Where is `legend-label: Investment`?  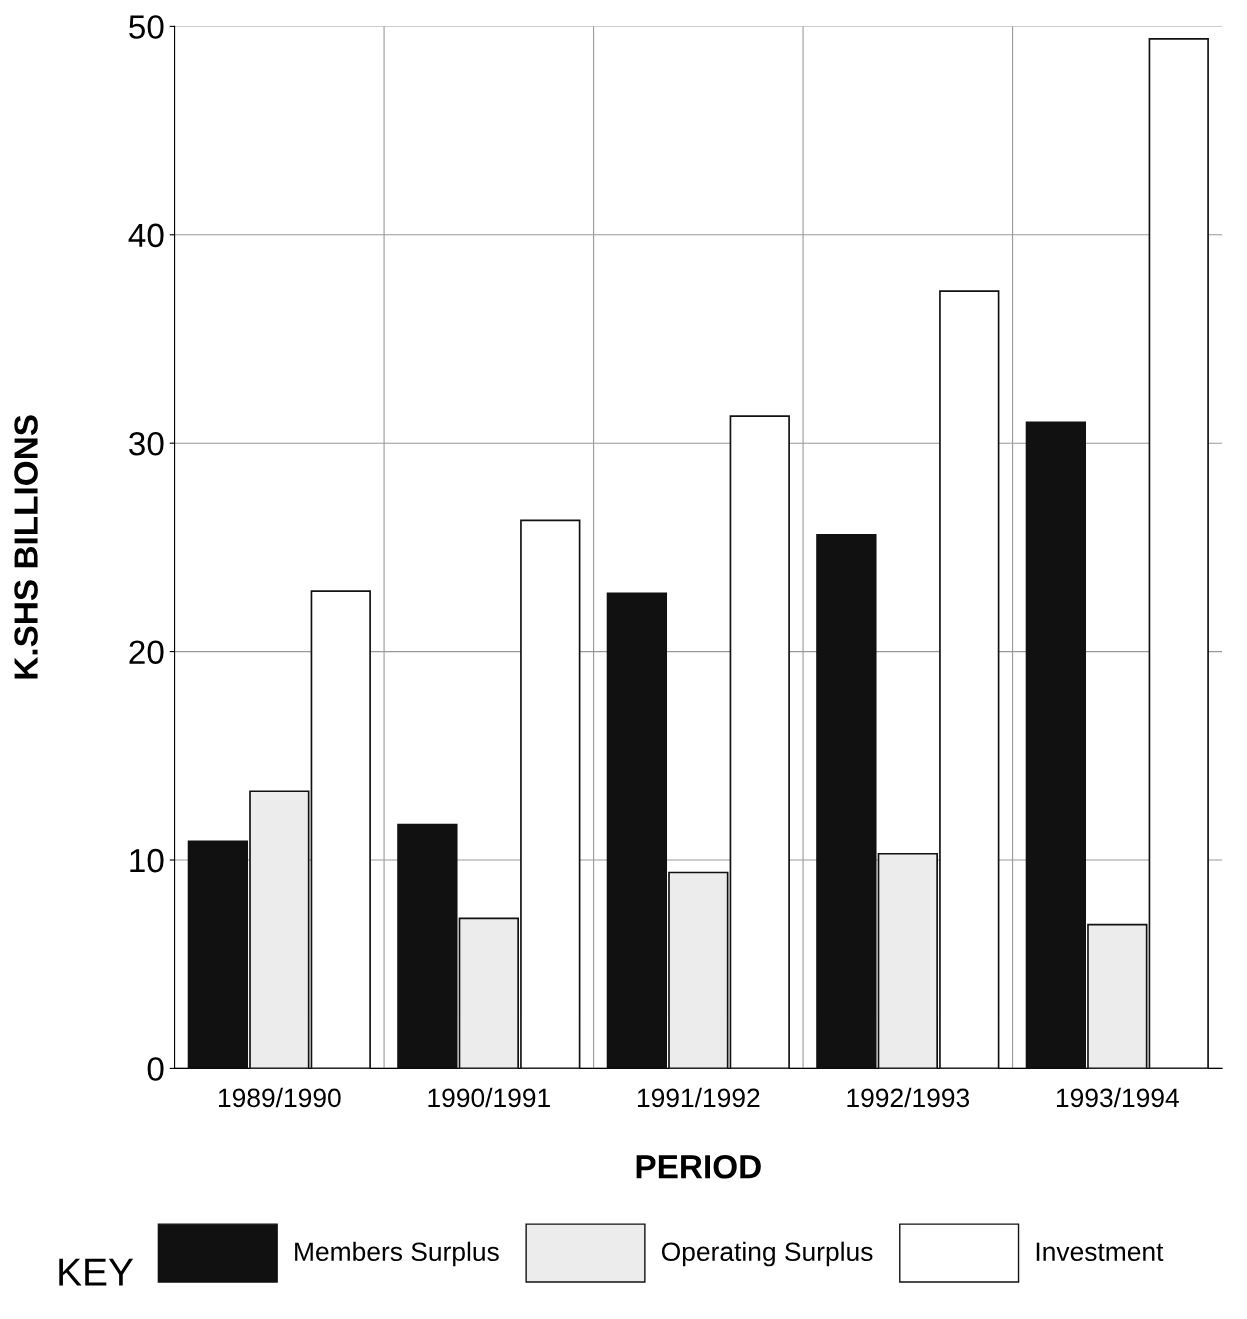 legend-label: Investment is located at coordinates (1100, 1252).